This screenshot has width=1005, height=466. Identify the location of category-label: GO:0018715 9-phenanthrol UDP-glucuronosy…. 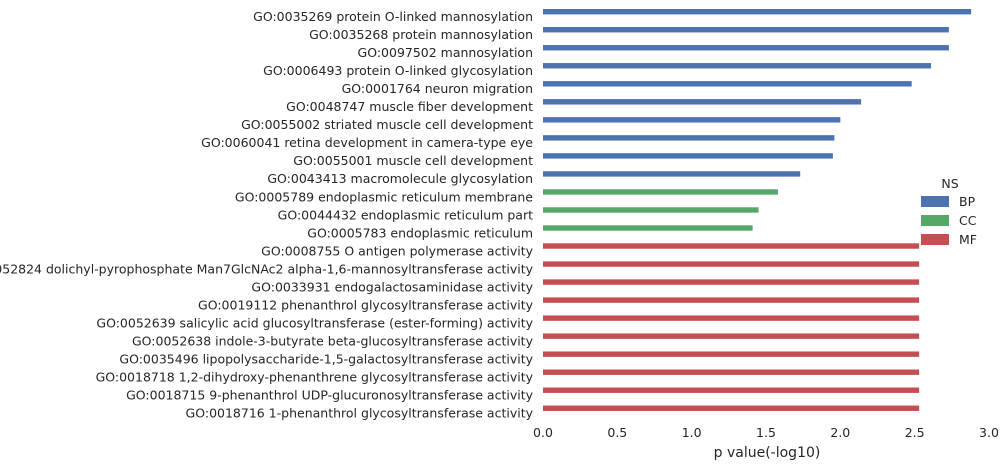
(329, 395).